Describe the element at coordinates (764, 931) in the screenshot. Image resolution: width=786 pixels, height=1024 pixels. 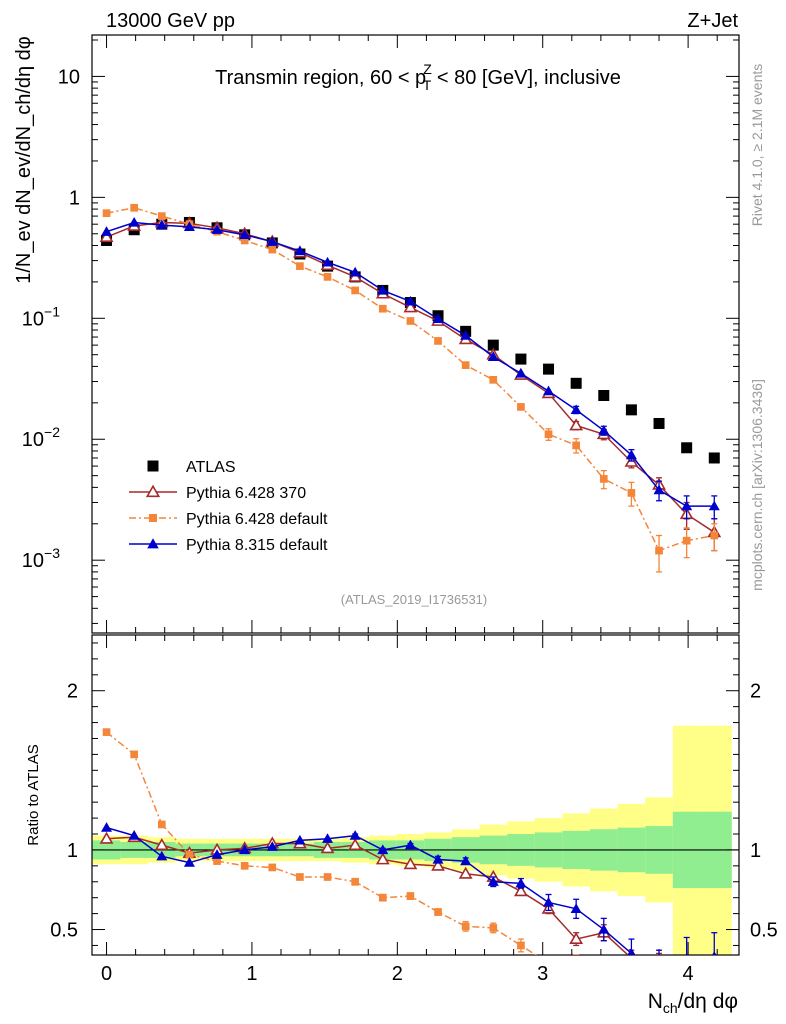
I see `ratio-ytick-label-right: 0.5` at that location.